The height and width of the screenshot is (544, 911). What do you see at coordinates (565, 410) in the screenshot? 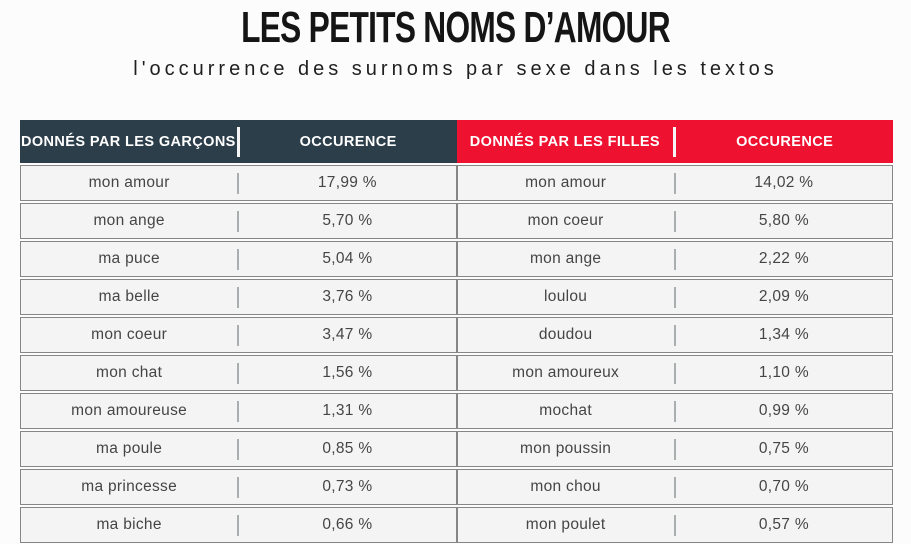
I see `pet-name: mochat` at bounding box center [565, 410].